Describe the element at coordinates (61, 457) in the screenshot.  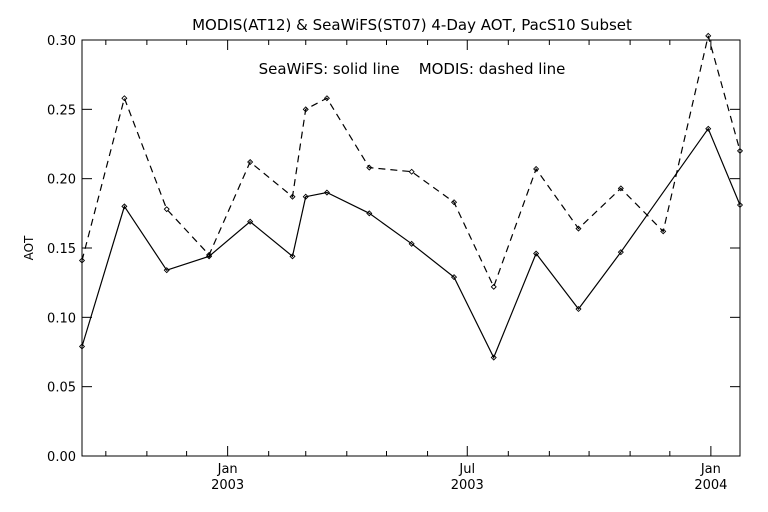
I see `y-tick-label: 0.00` at that location.